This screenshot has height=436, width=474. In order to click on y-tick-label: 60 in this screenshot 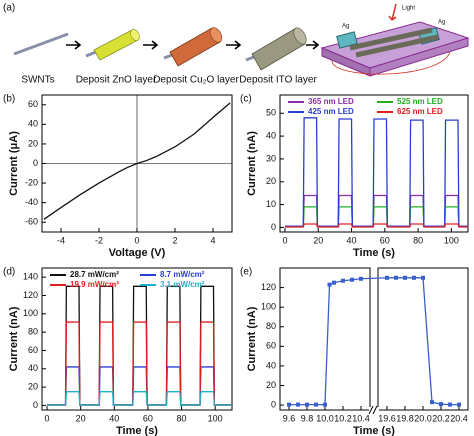, I will do `click(33, 104)`.